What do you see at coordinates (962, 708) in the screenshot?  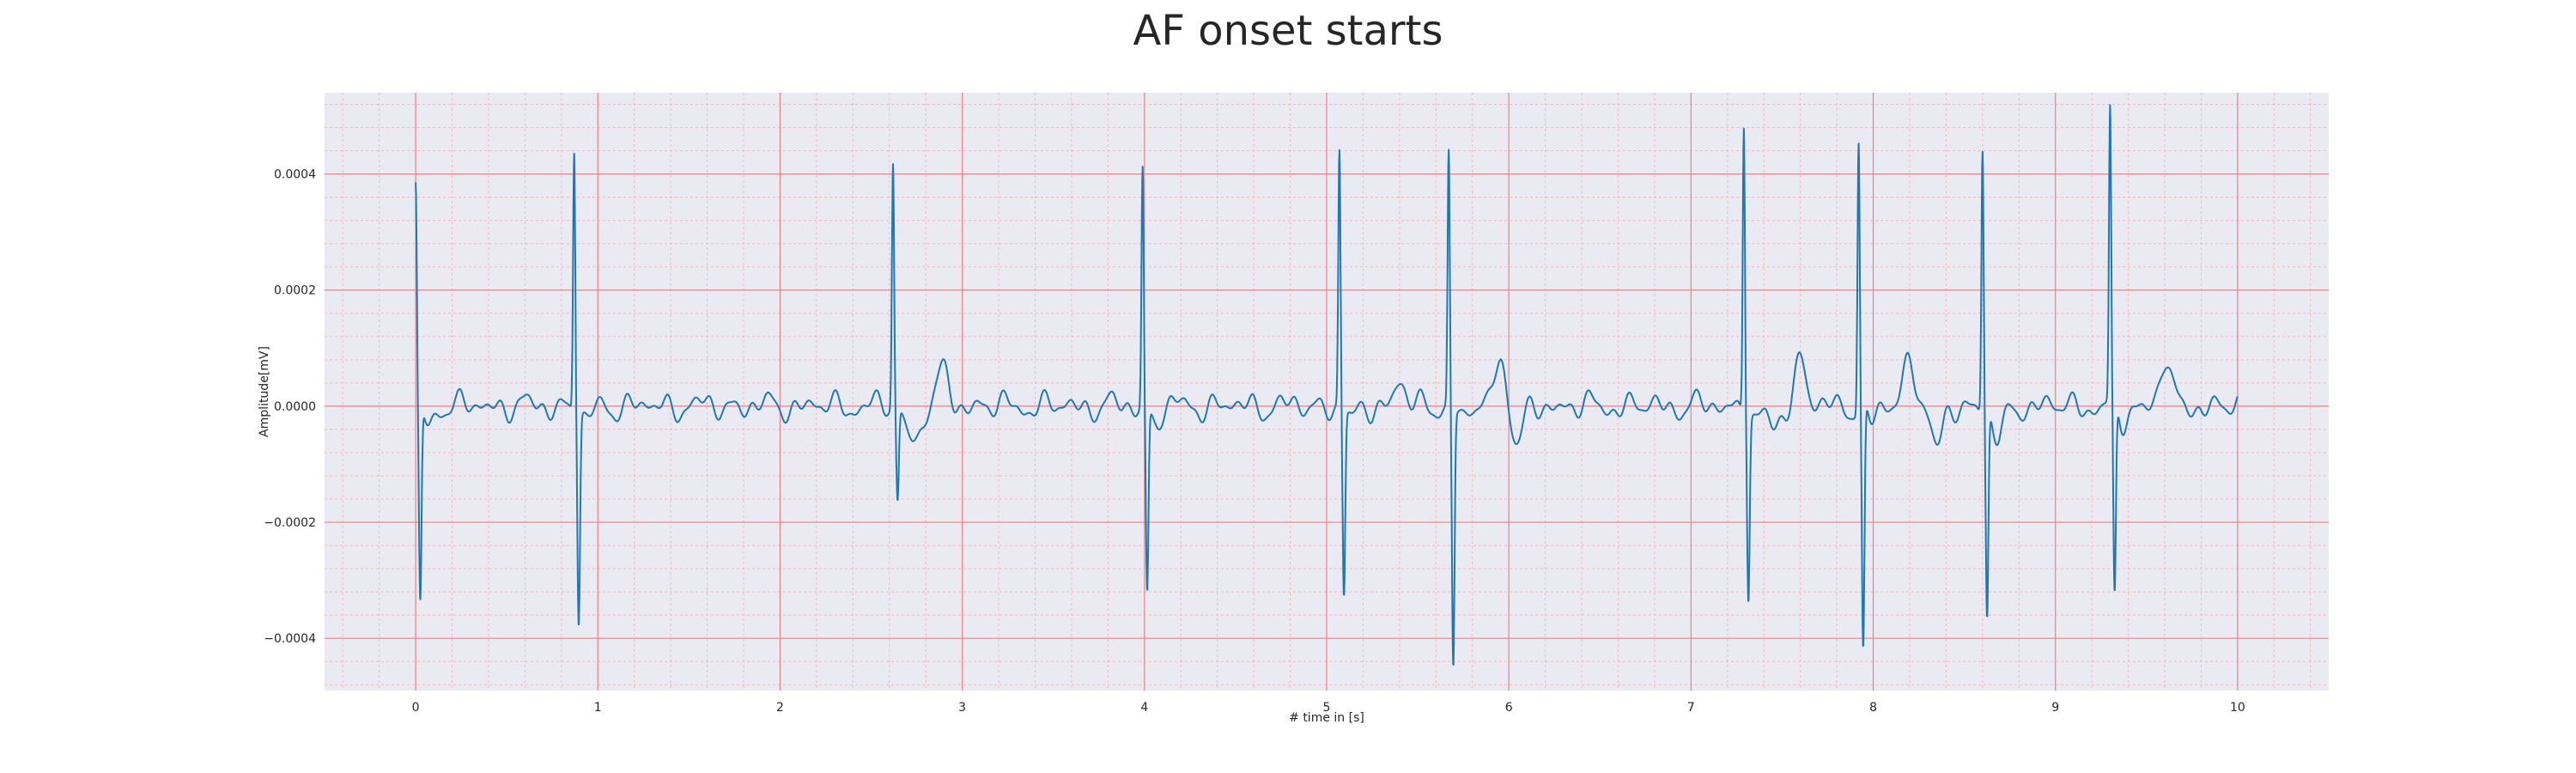 I see `x-tick-label: 3` at bounding box center [962, 708].